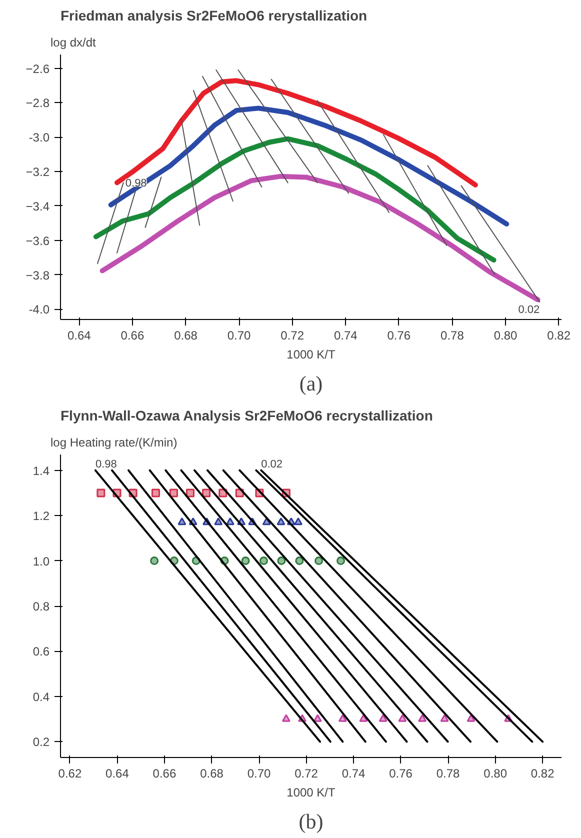 The width and height of the screenshot is (581, 838). What do you see at coordinates (41, 697) in the screenshot?
I see `y-tick-label: 0.4` at bounding box center [41, 697].